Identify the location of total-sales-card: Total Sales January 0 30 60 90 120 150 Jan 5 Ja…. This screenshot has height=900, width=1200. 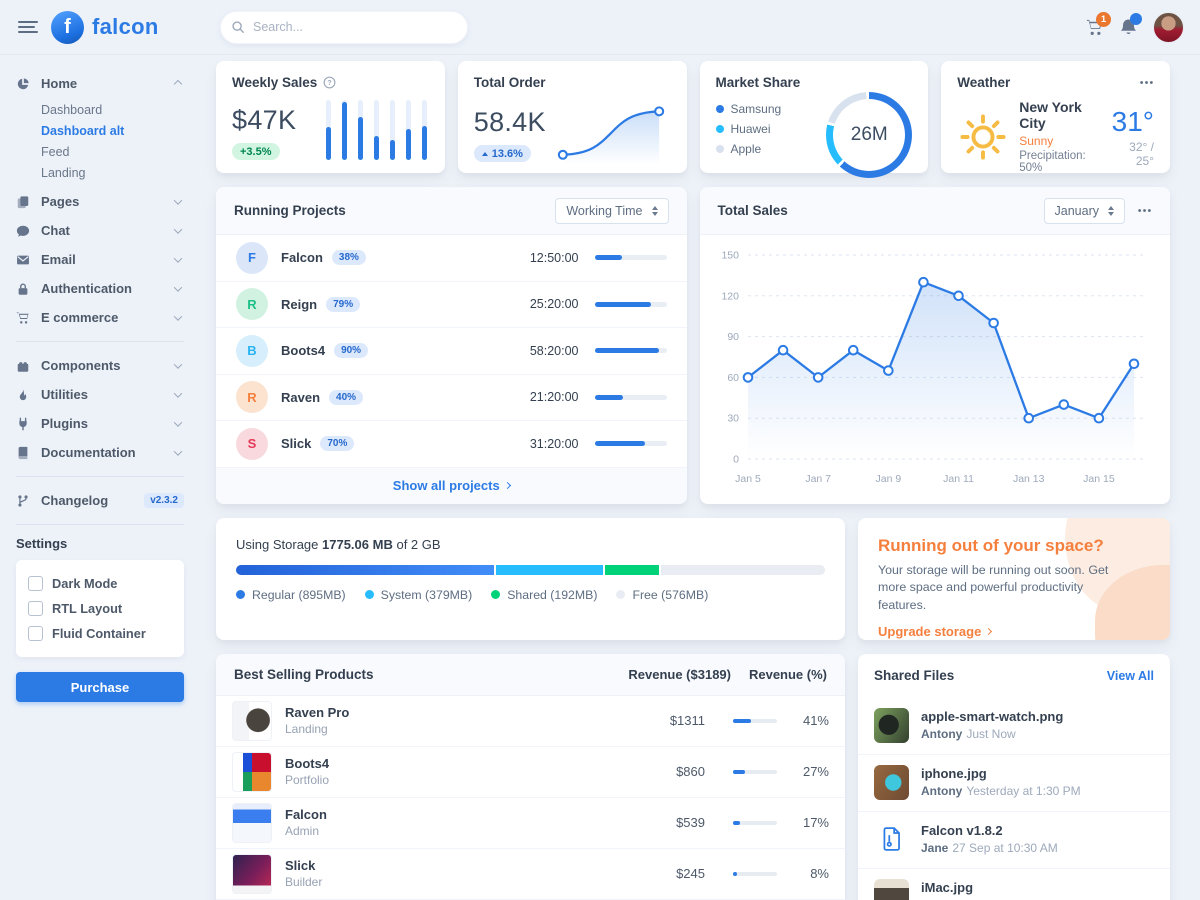
(934, 345).